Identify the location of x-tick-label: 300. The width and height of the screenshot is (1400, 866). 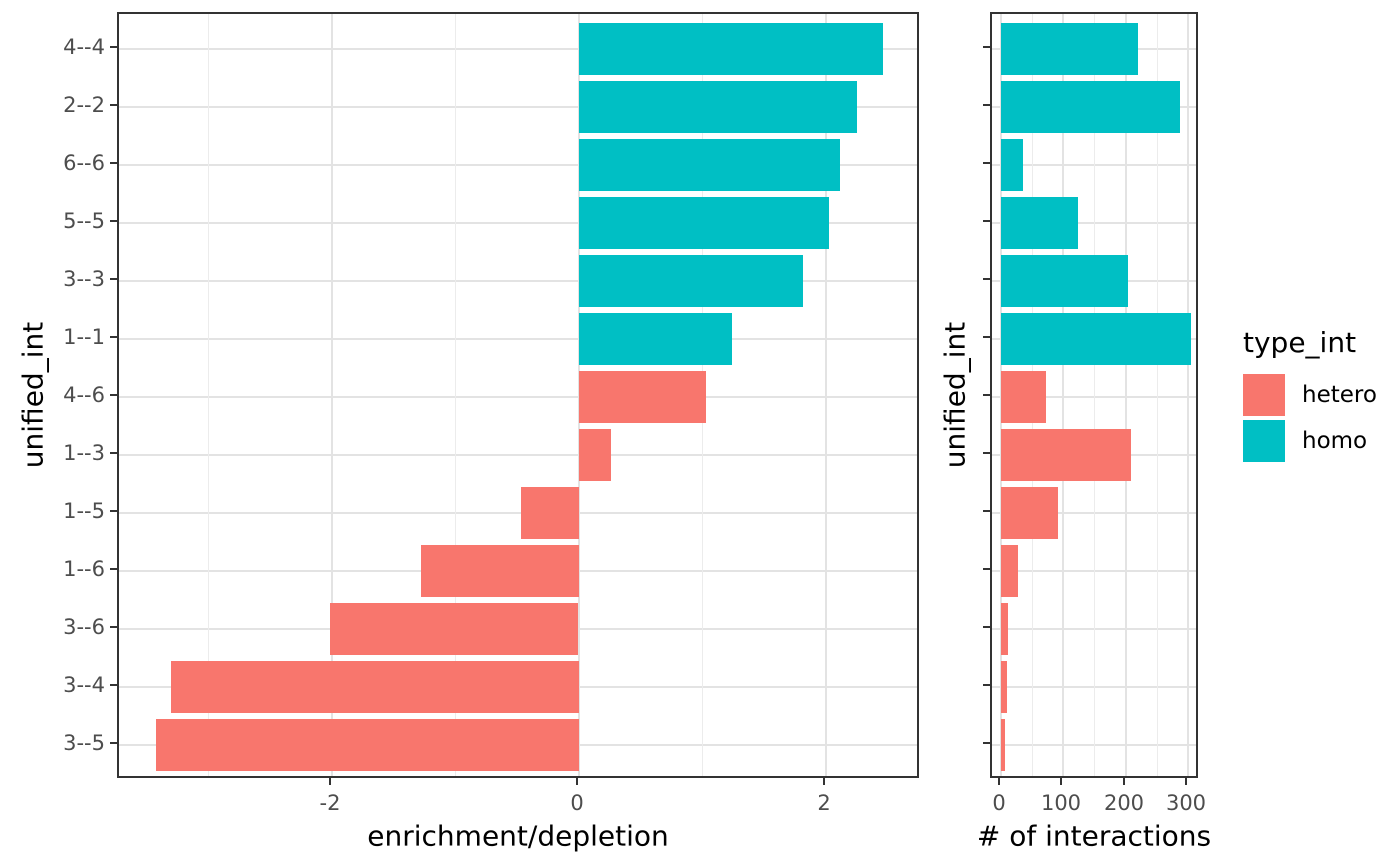
(1186, 803).